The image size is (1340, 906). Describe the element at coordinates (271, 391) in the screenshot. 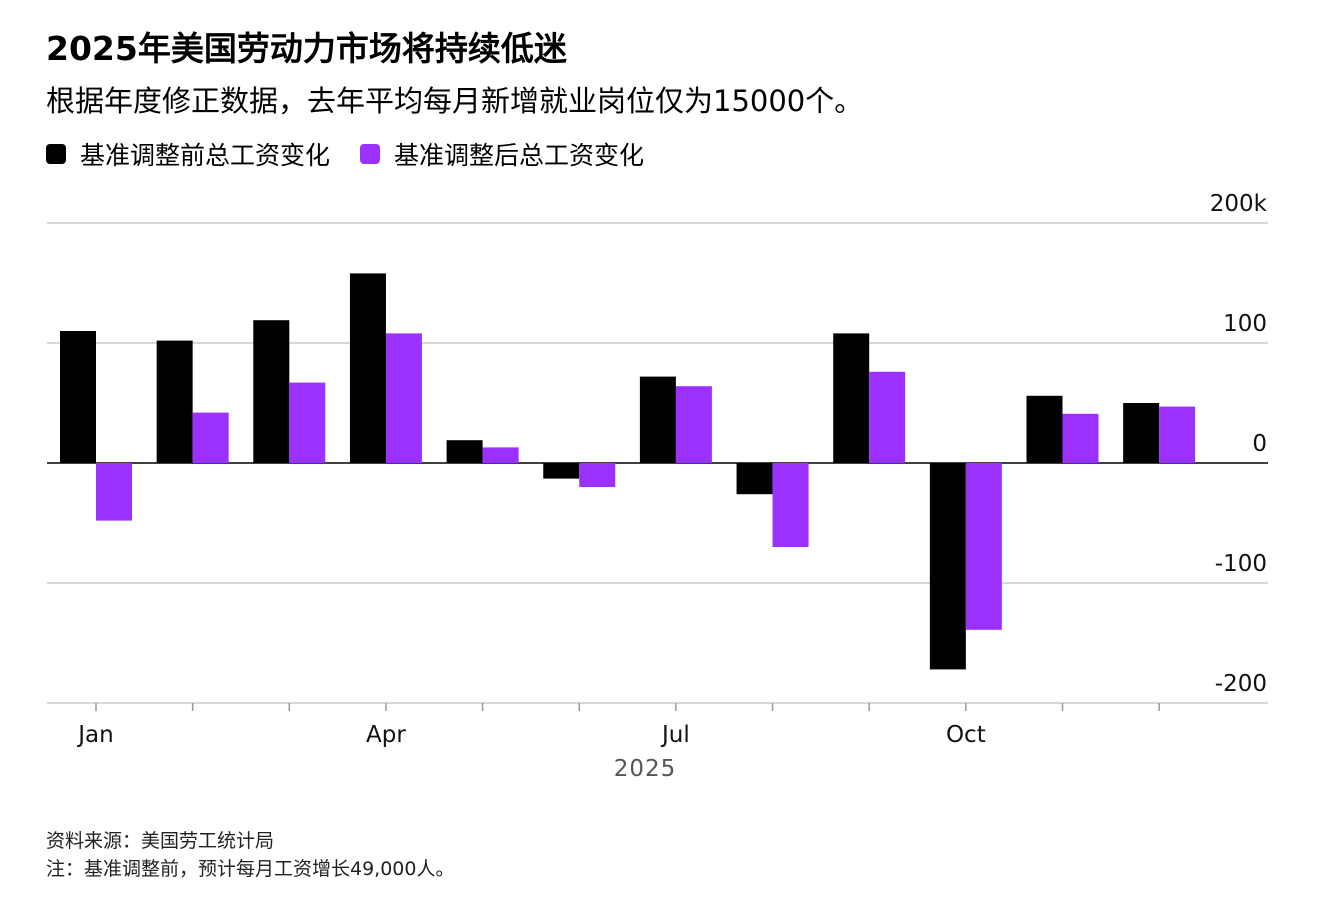

I see `bar-before-mar` at that location.